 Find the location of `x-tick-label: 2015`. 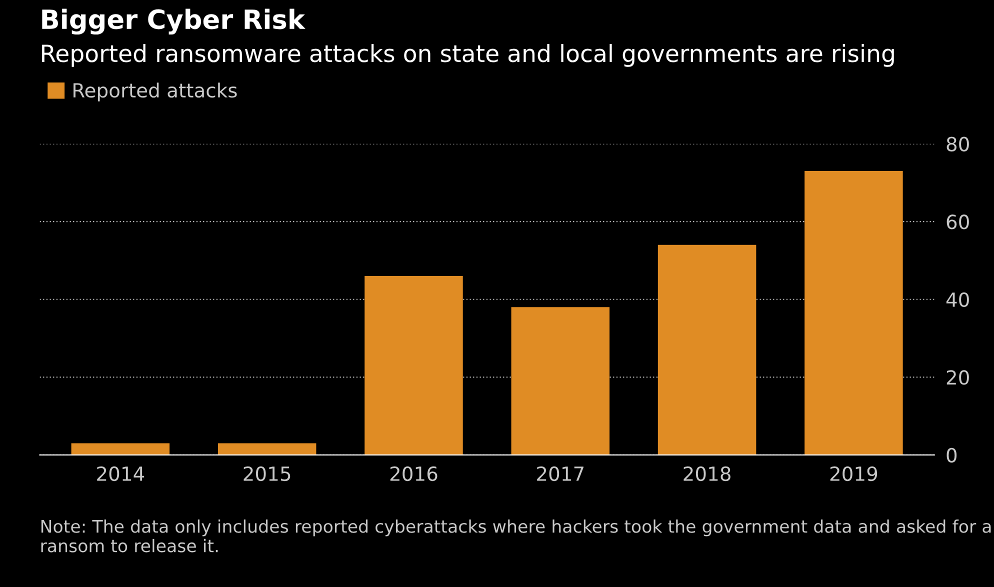

x-tick-label: 2015 is located at coordinates (267, 474).